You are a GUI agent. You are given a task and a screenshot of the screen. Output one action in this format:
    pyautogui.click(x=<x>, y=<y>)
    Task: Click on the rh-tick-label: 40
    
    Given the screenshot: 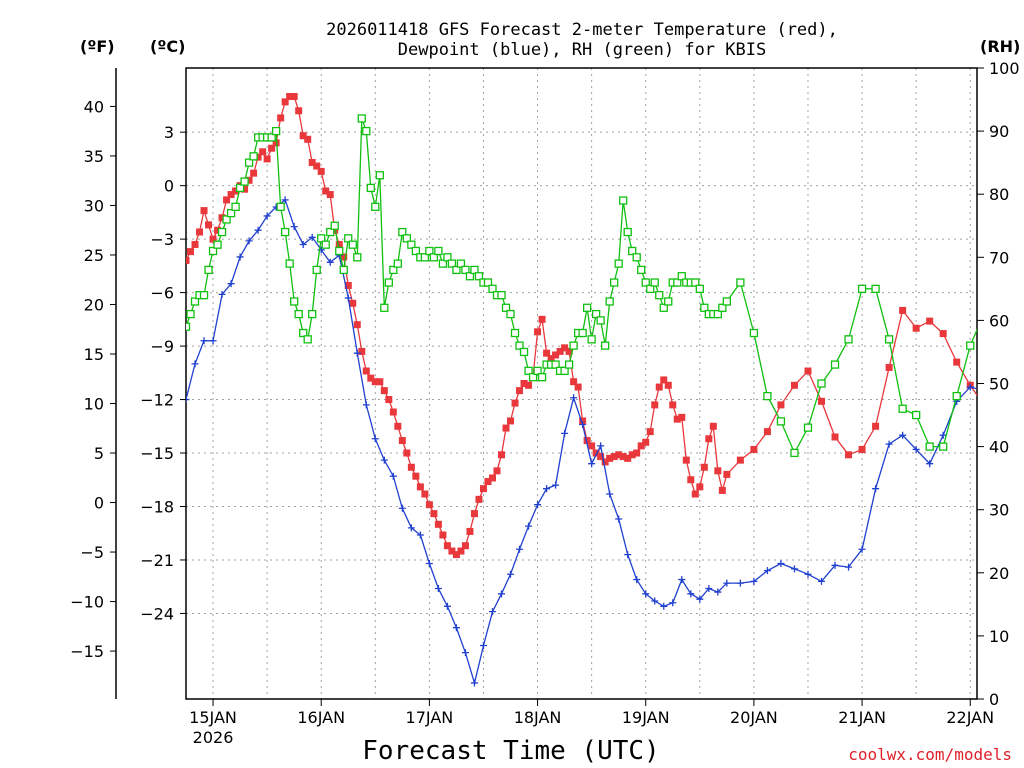 What is the action you would take?
    pyautogui.click(x=999, y=447)
    